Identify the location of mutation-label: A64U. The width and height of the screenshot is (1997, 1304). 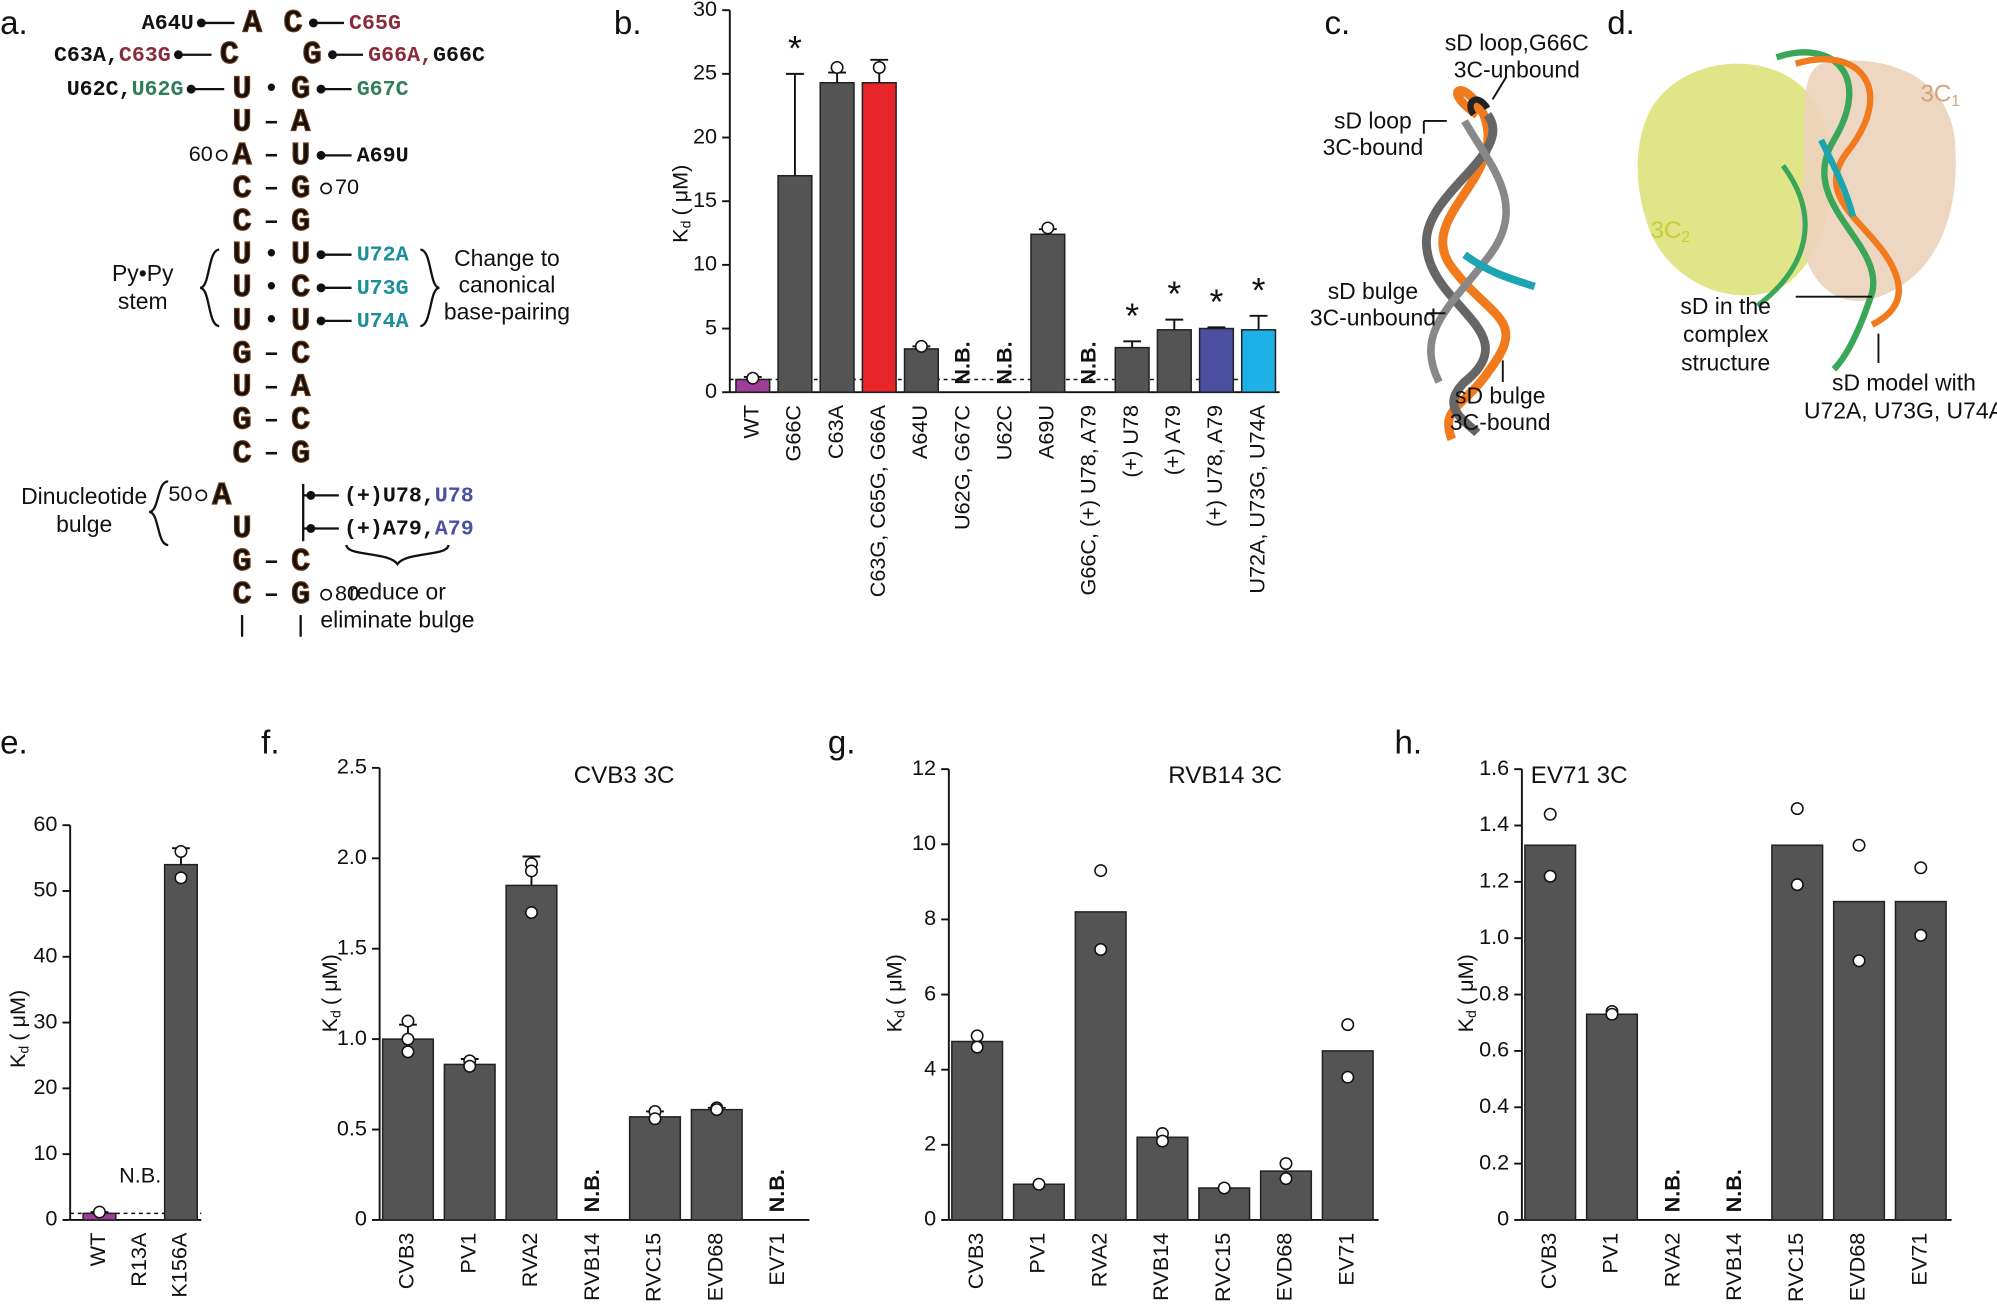
(168, 24).